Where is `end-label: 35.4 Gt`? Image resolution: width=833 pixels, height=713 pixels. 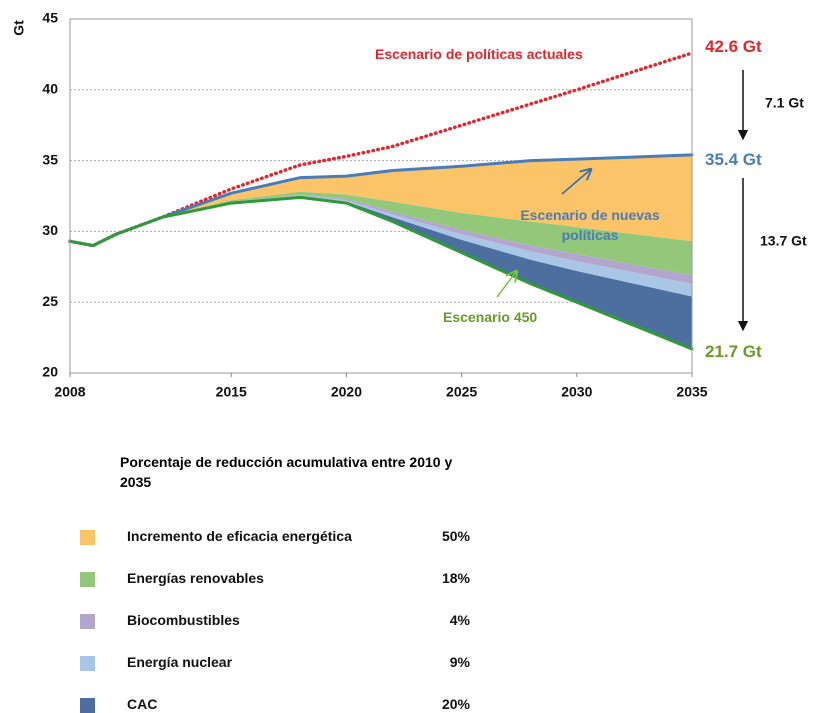
end-label: 35.4 Gt is located at coordinates (733, 159).